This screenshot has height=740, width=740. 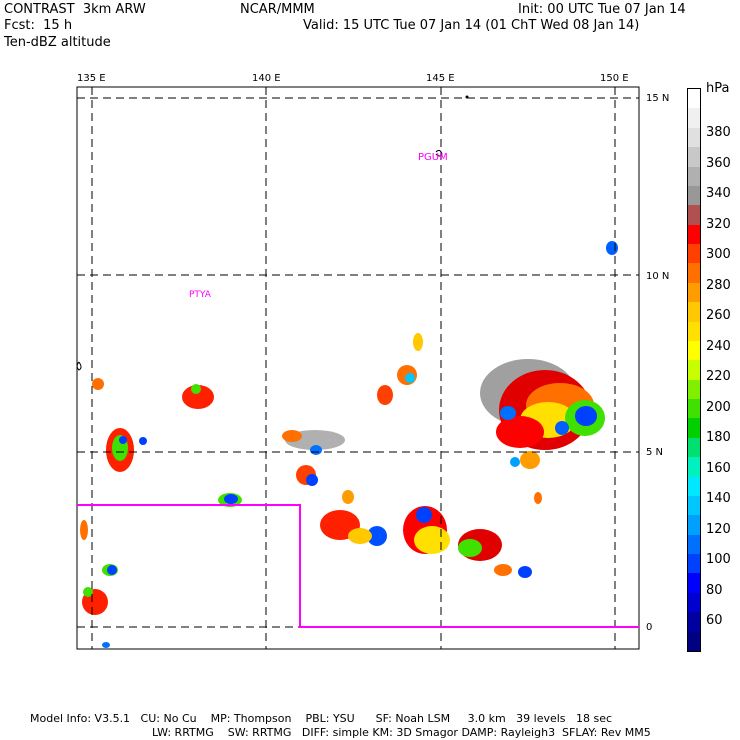 I want to click on echo-cluster-center, so click(x=426, y=542).